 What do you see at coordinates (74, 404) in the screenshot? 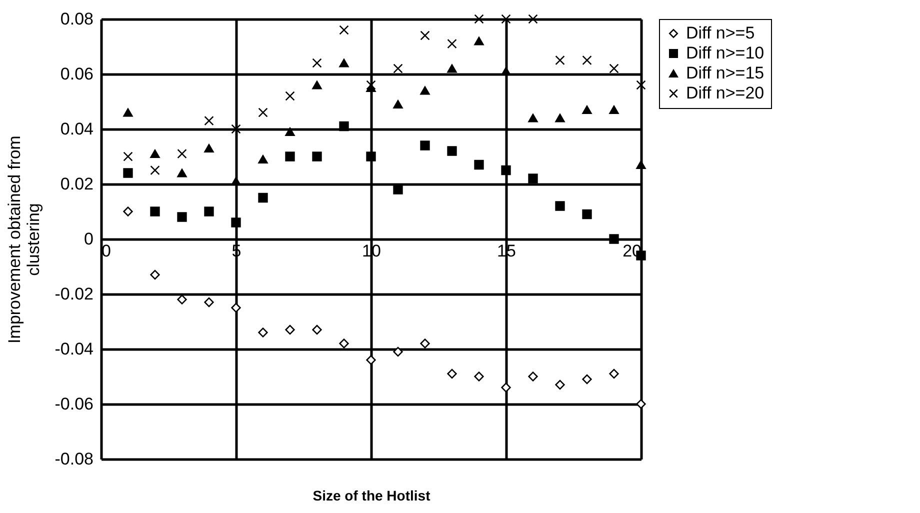
I see `y-tick-label: -0.06` at bounding box center [74, 404].